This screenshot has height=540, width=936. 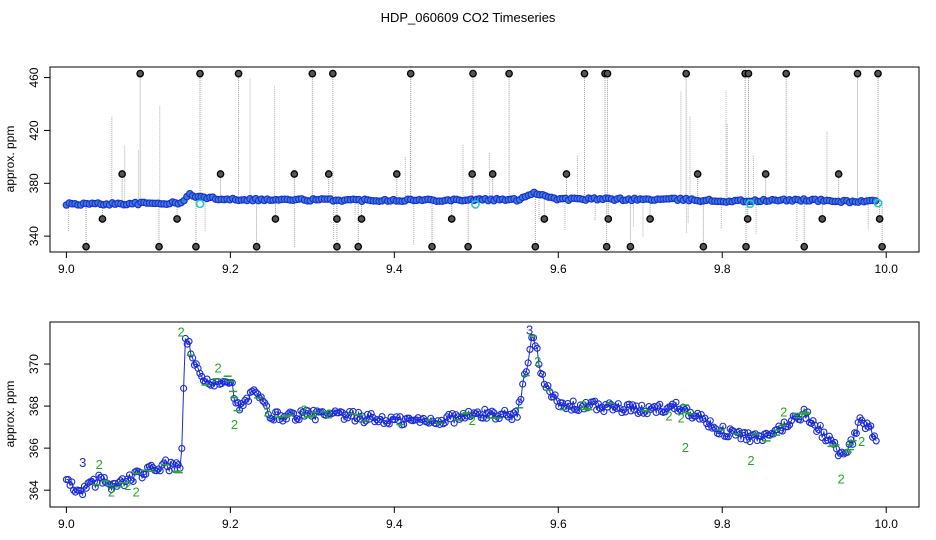 What do you see at coordinates (394, 269) in the screenshot?
I see `x-tick-label: 9.4` at bounding box center [394, 269].